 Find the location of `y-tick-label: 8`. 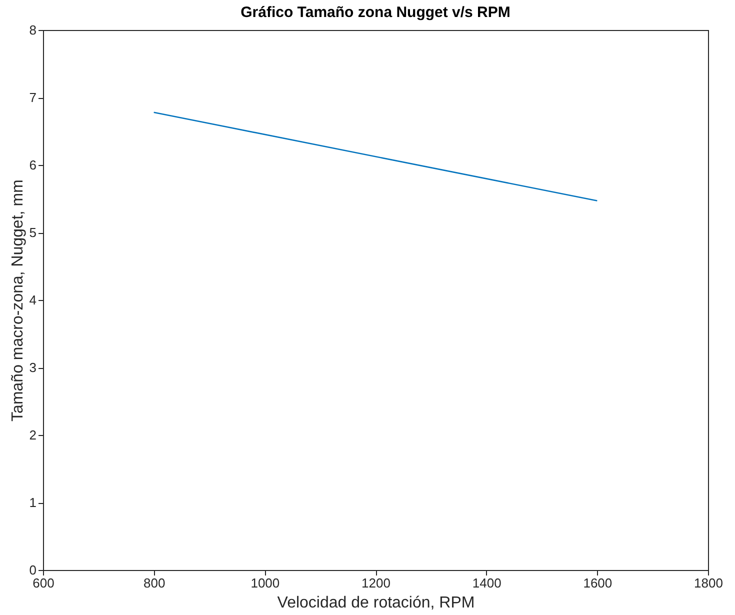

y-tick-label: 8 is located at coordinates (32, 30).